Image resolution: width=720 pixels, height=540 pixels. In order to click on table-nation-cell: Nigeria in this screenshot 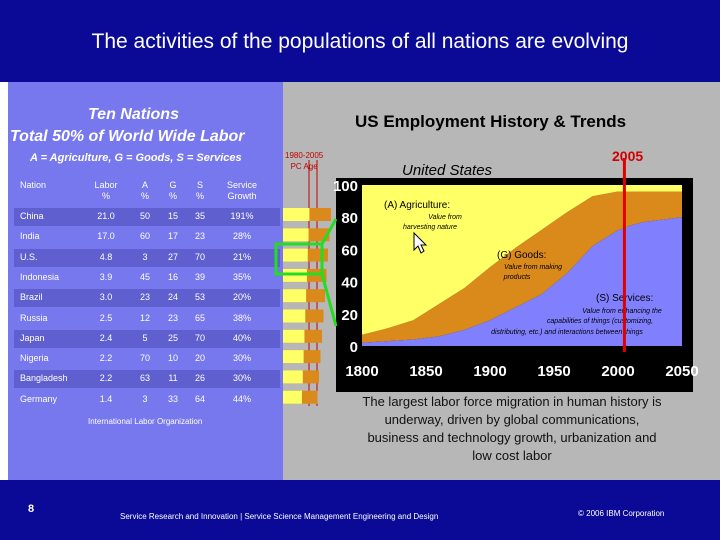, I will do `click(34, 358)`.